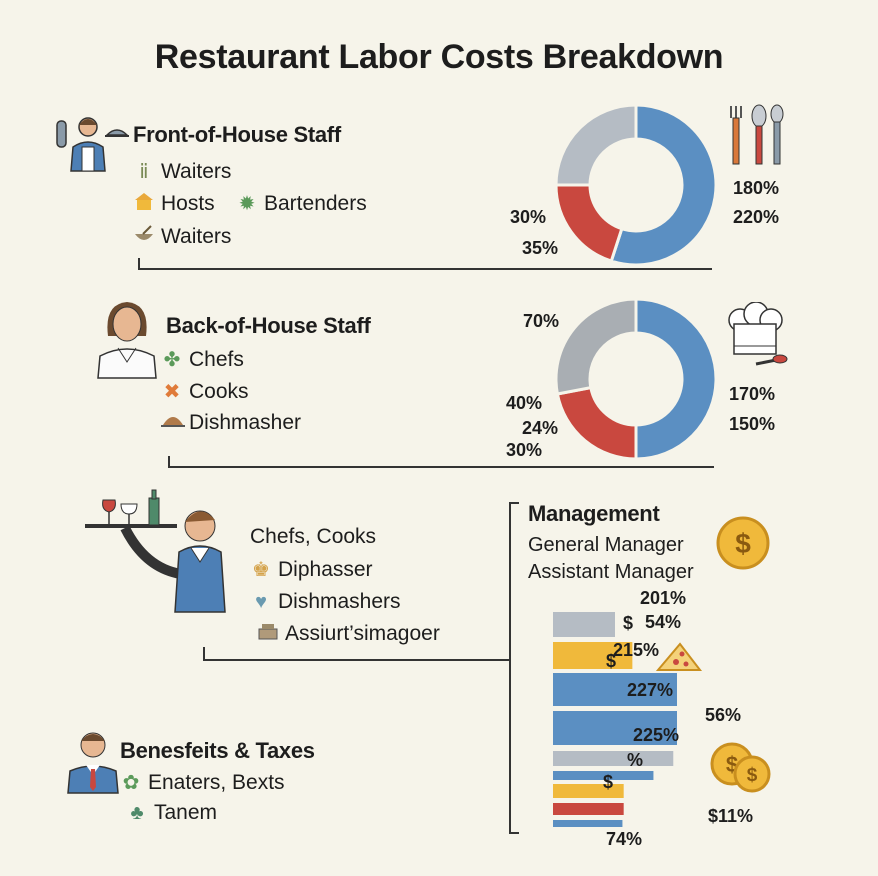 The image size is (878, 876). I want to click on back-item: ✤ Chefs, so click(202, 359).